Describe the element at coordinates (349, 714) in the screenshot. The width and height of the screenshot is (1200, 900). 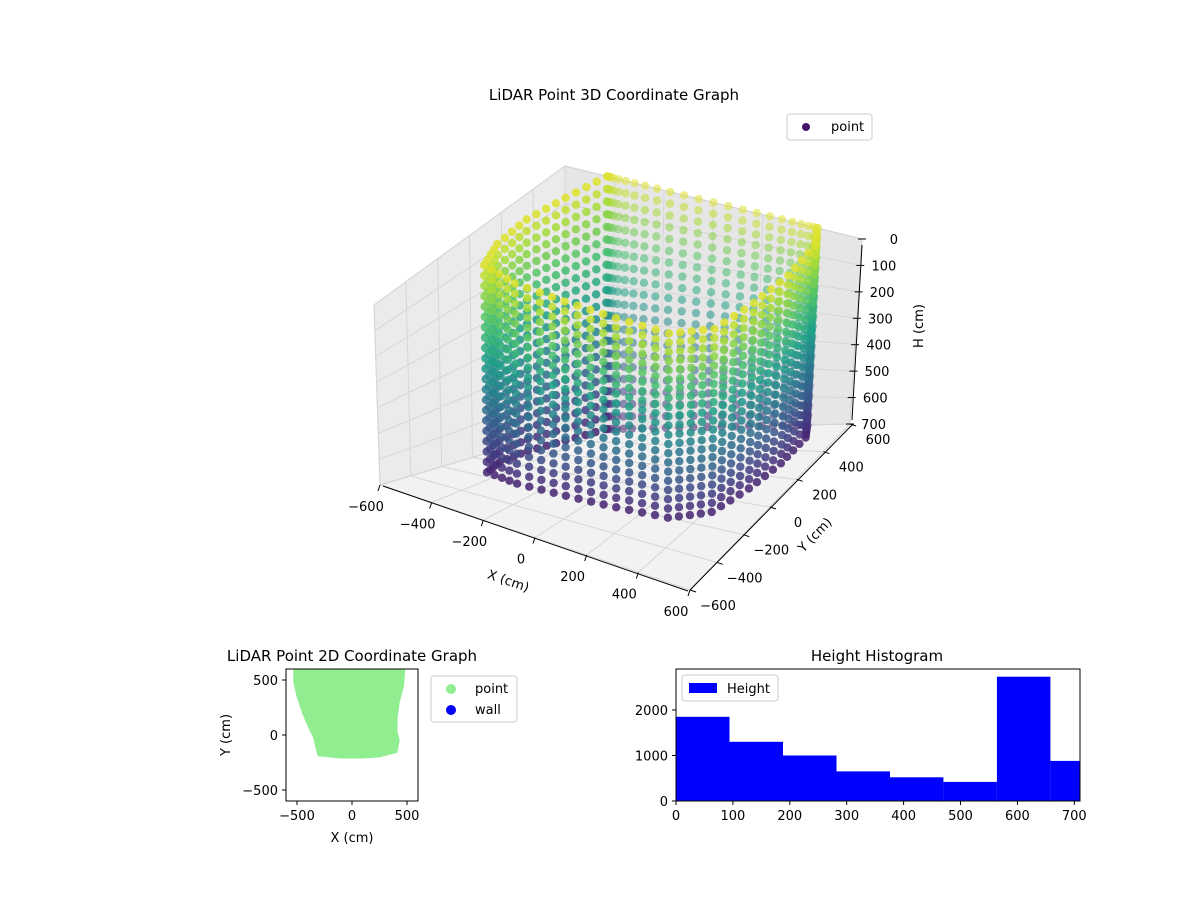
I see `chart-2d-point-region` at that location.